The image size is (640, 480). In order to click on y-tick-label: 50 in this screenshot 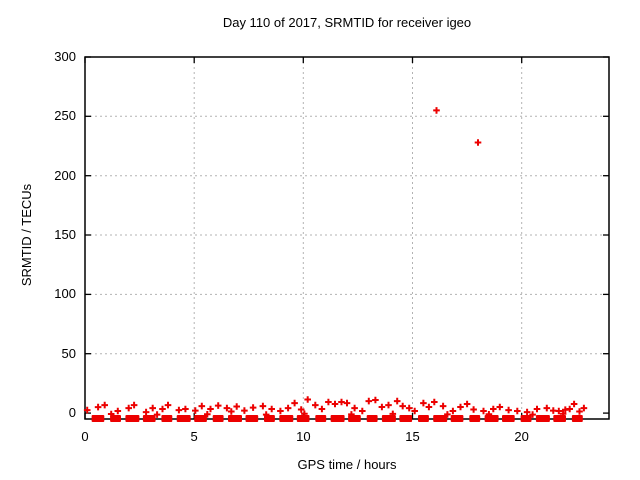, I will do `click(68, 353)`.